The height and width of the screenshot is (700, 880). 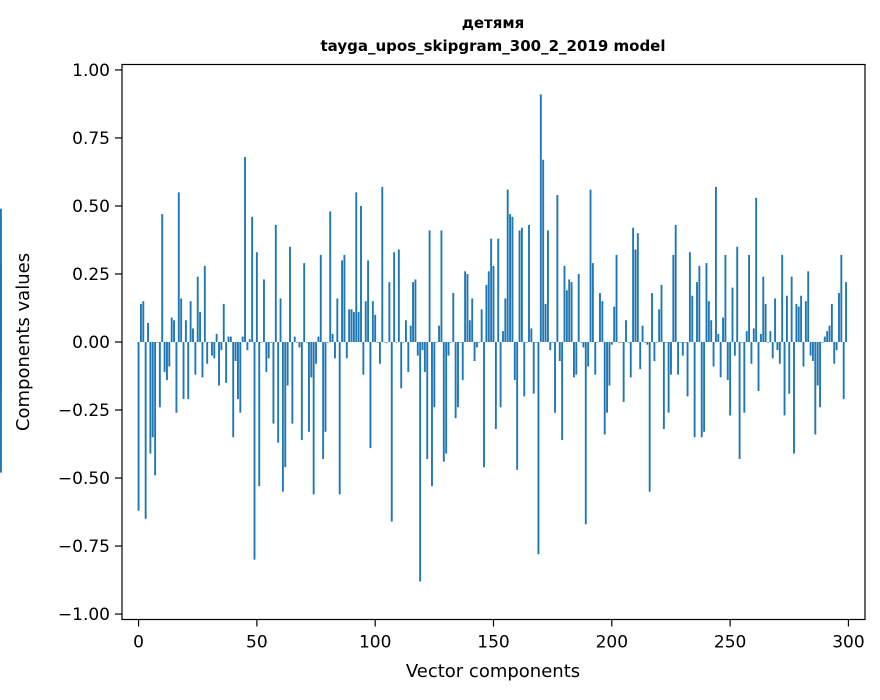 What do you see at coordinates (91, 275) in the screenshot?
I see `y-tick-label: 0.25` at bounding box center [91, 275].